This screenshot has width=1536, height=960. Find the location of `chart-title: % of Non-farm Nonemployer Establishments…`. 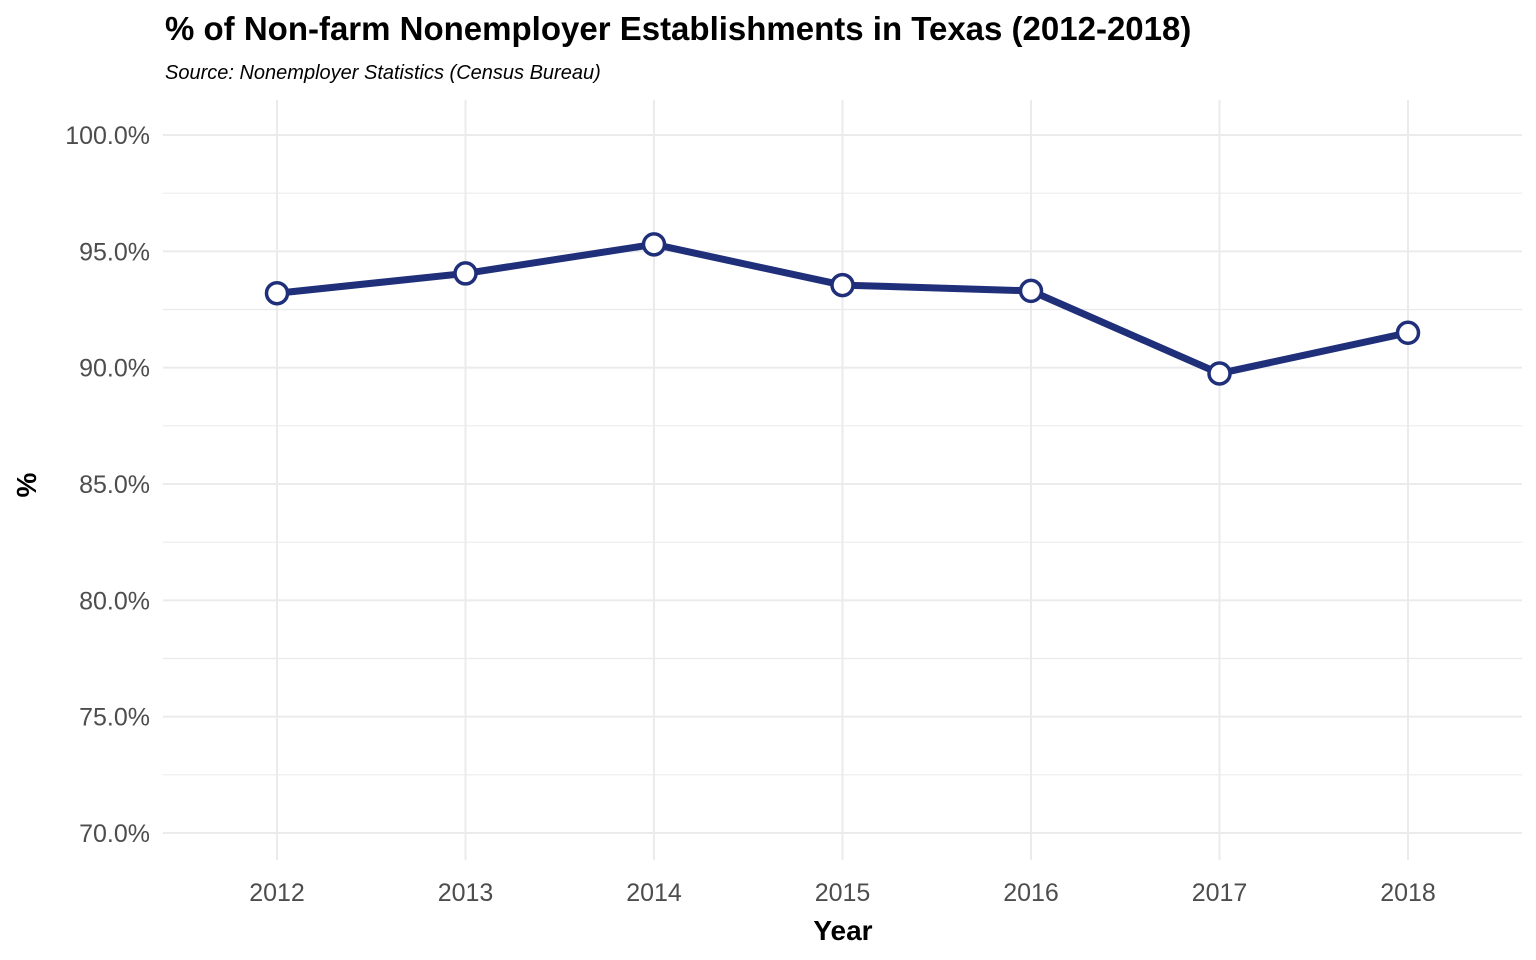

chart-title: % of Non-farm Nonemployer Establishments… is located at coordinates (678, 28).